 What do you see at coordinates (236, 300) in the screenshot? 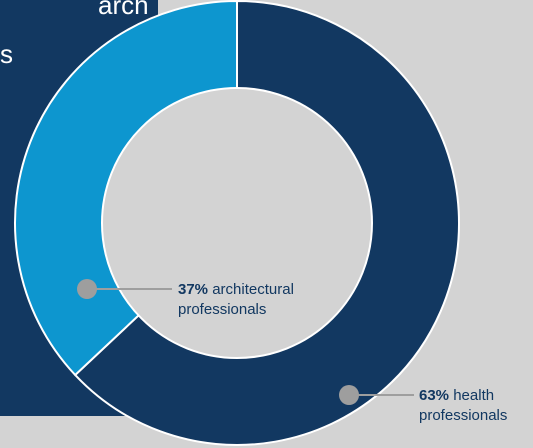
I see `label-architectural: 37% architectural professionals` at bounding box center [236, 300].